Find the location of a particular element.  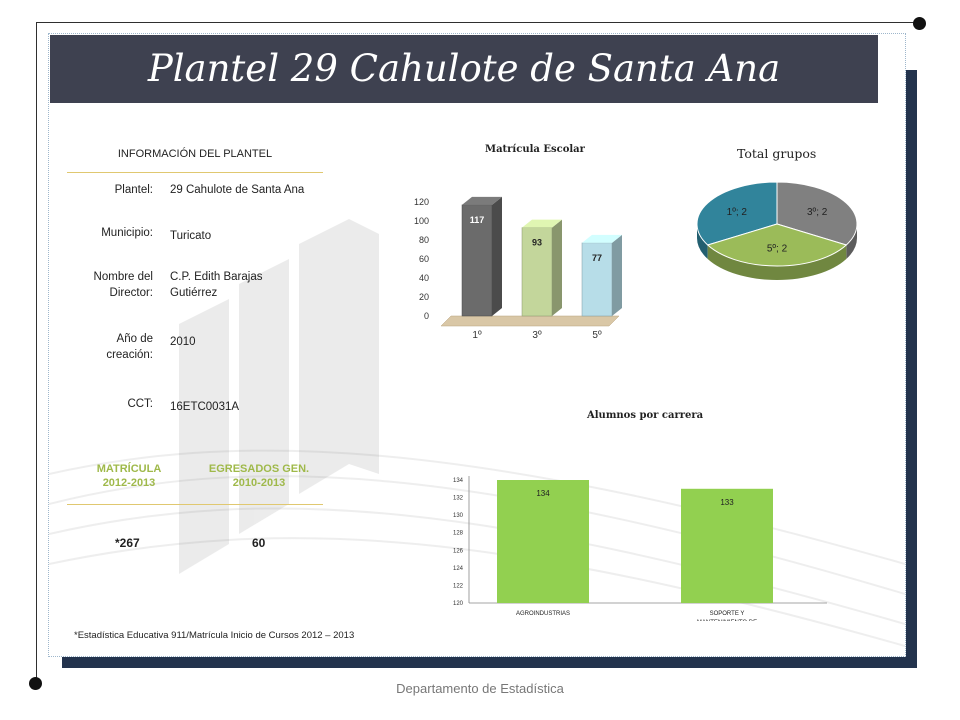

chart1-data-label: 117 is located at coordinates (477, 220).